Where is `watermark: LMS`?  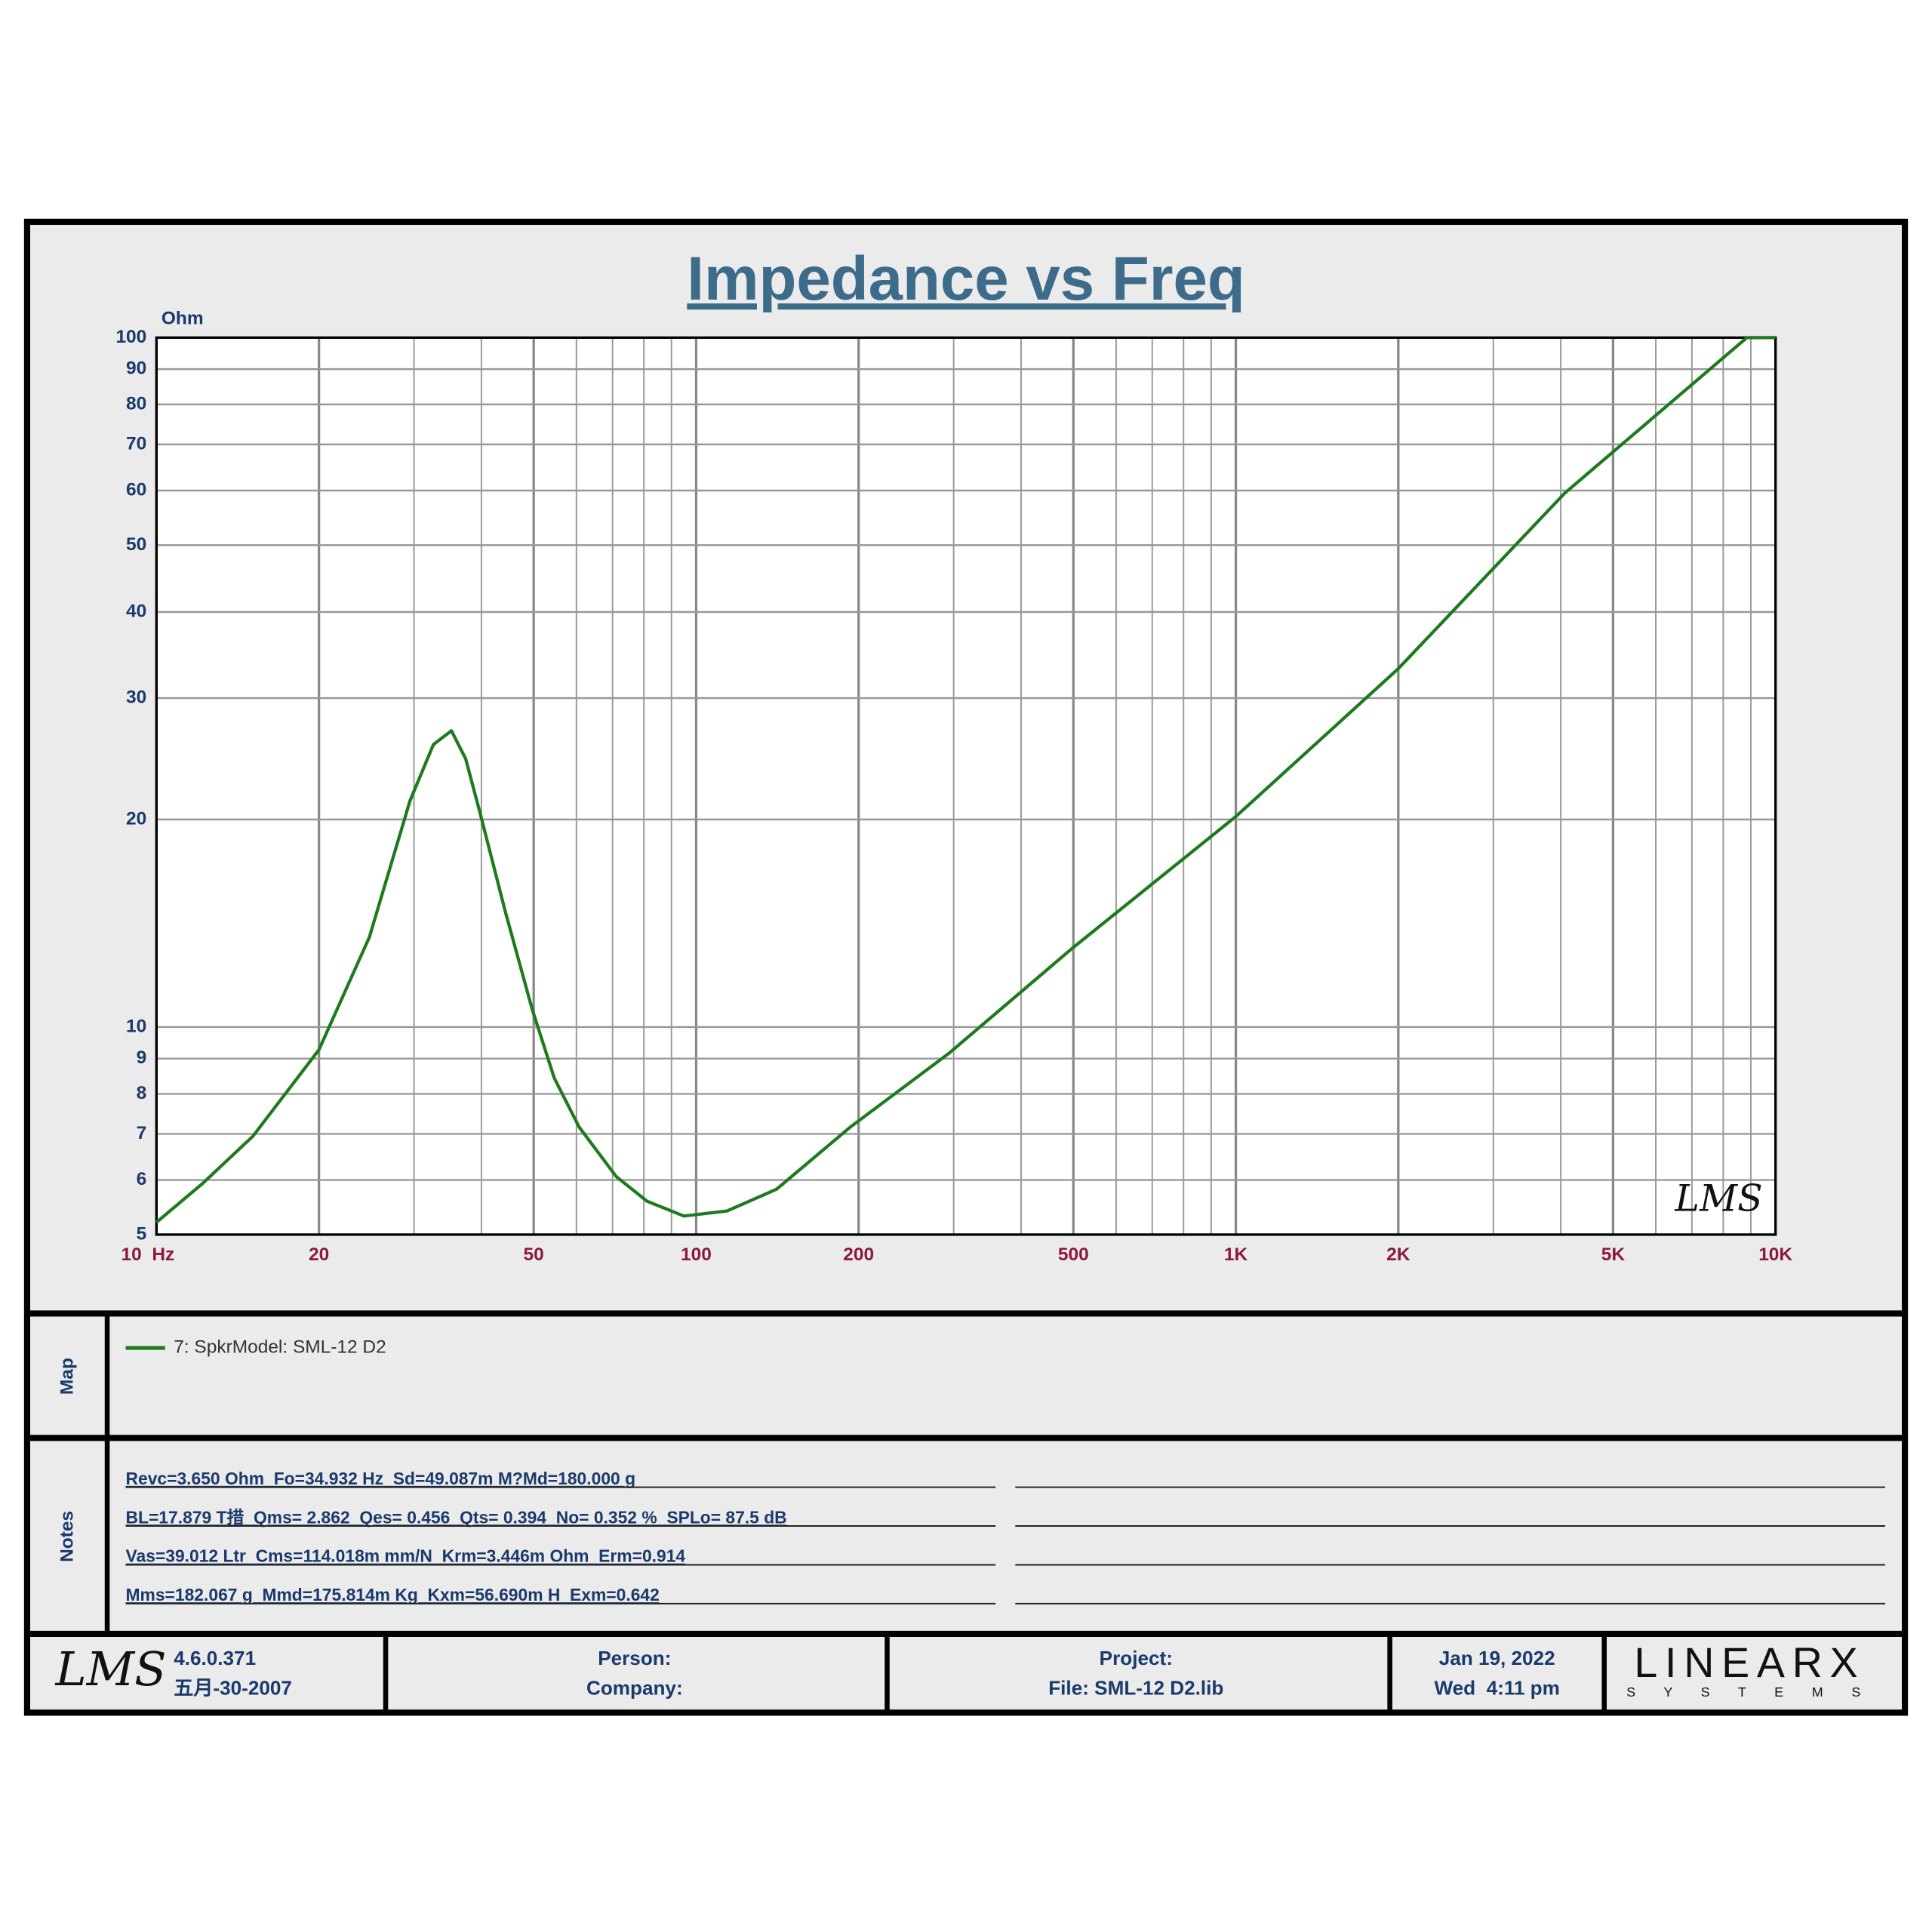 watermark: LMS is located at coordinates (1718, 1198).